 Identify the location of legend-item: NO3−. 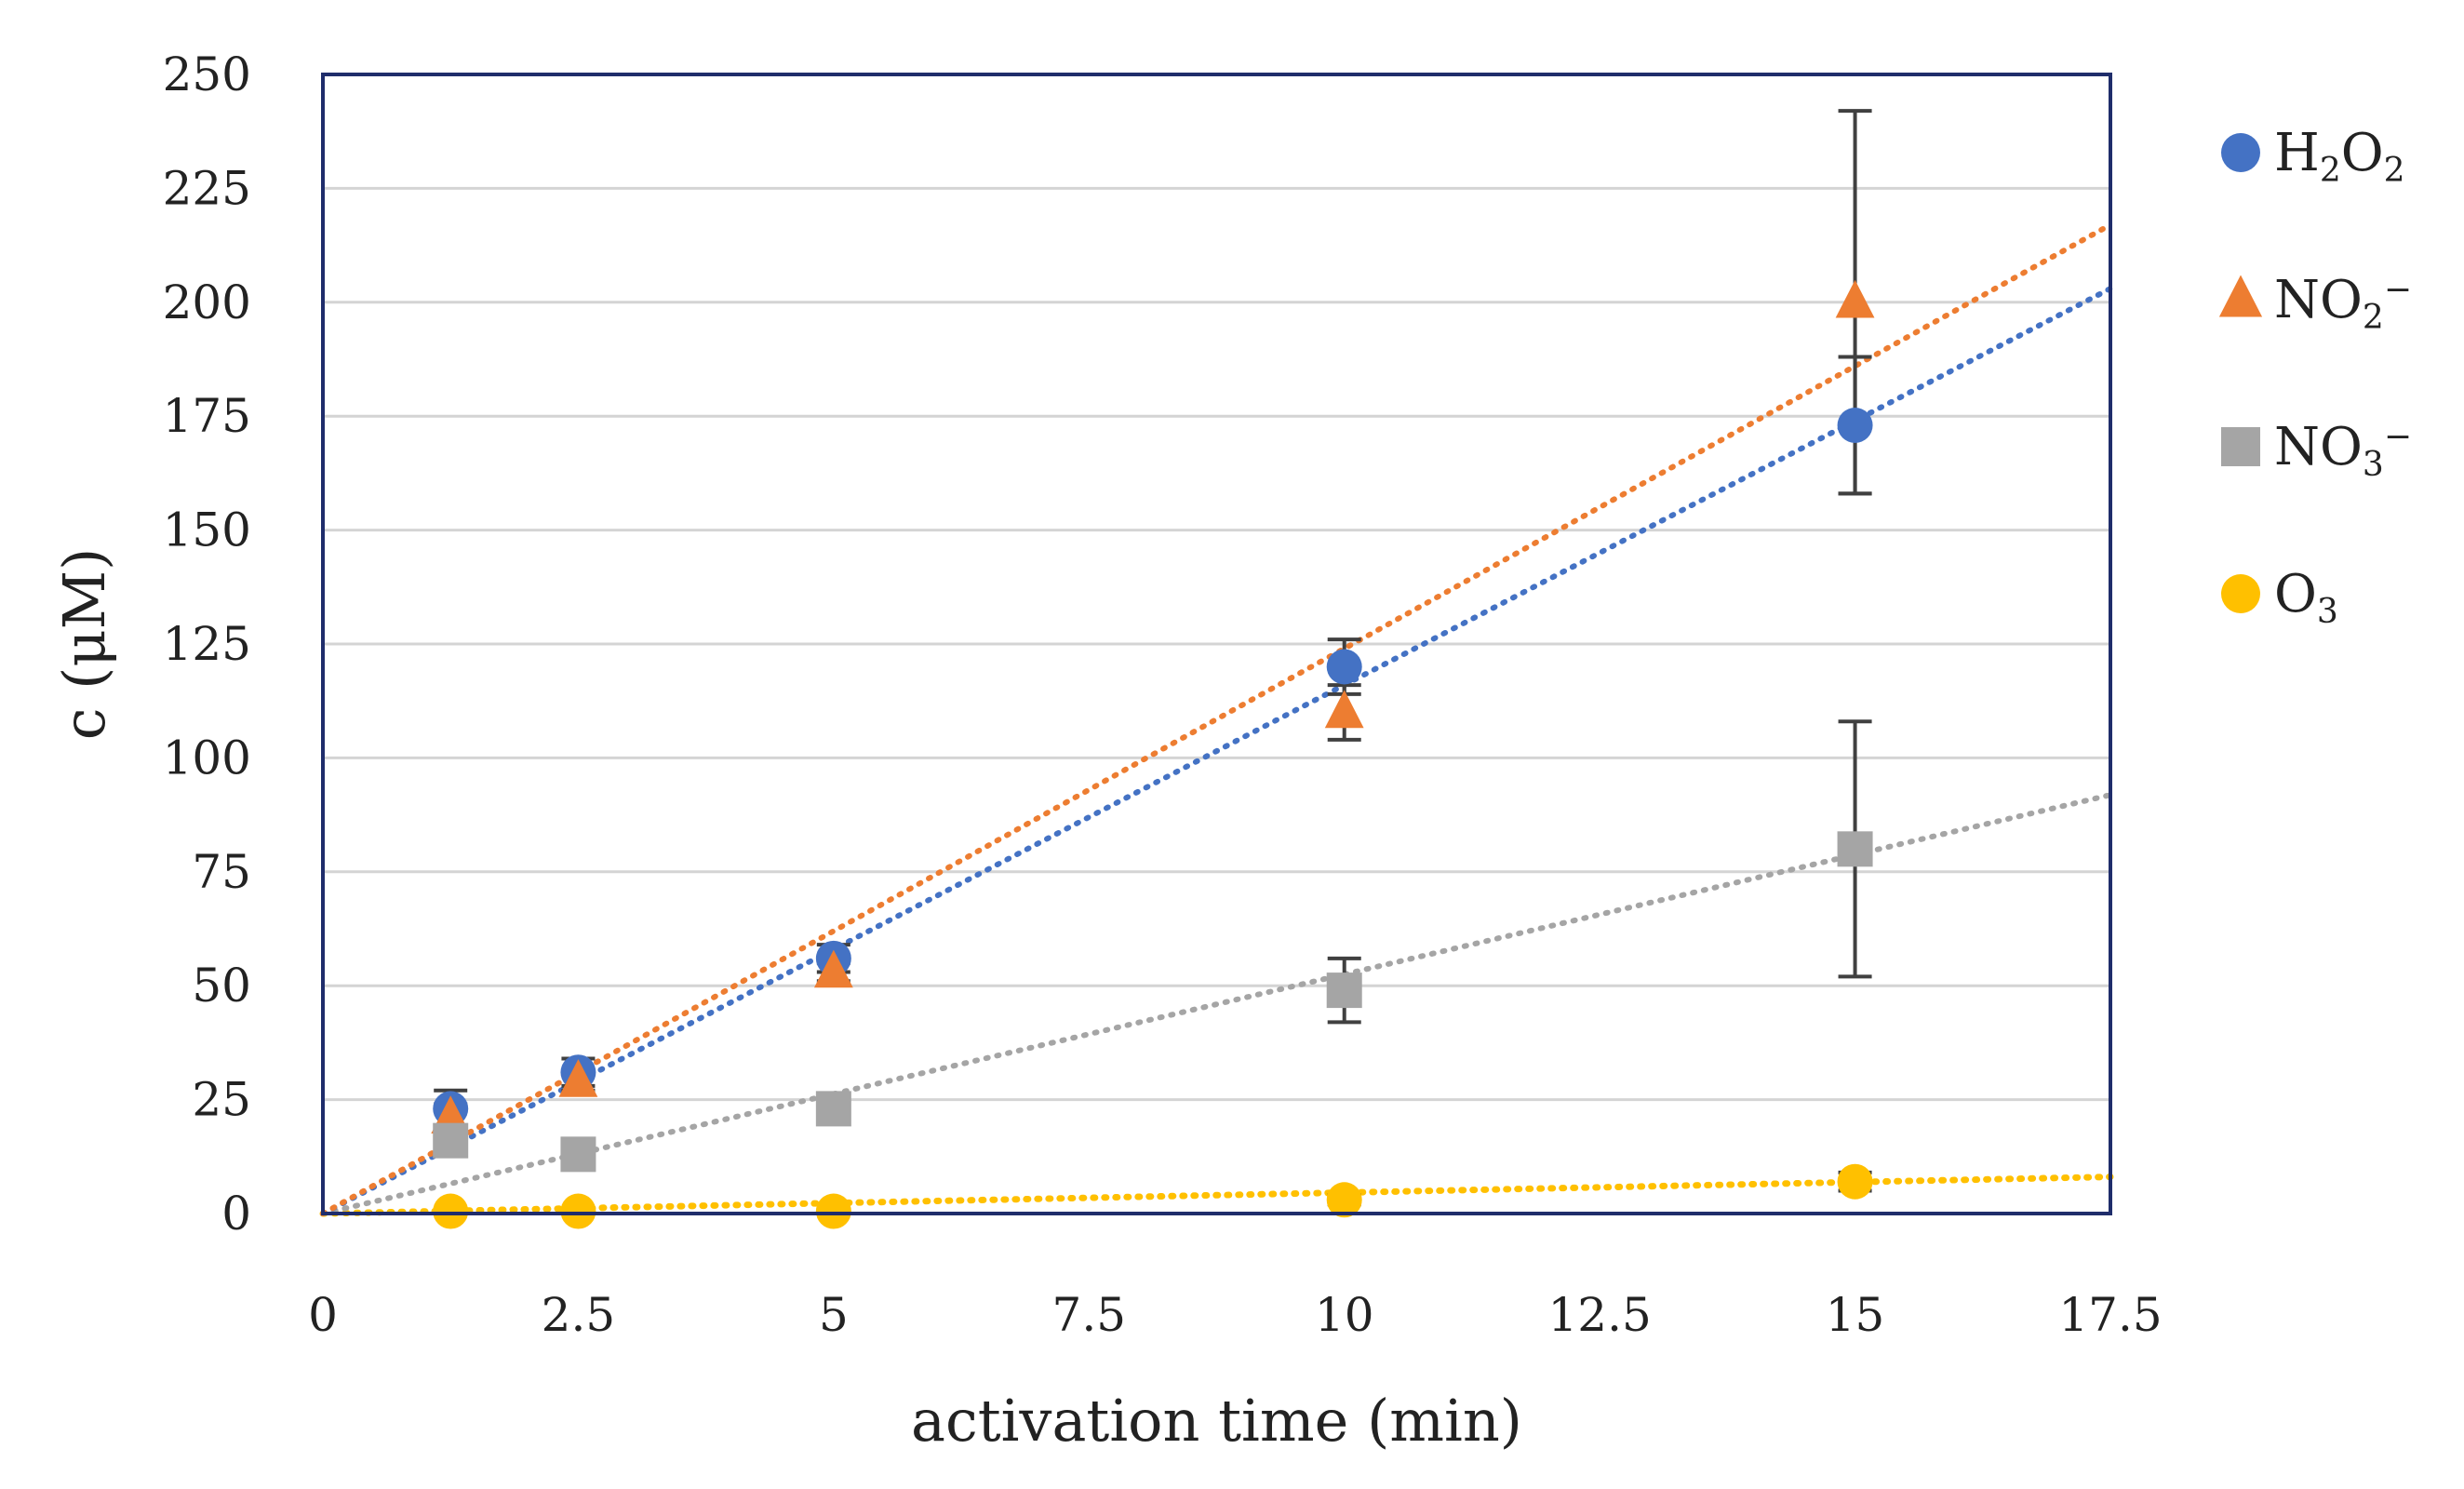
(2316, 451).